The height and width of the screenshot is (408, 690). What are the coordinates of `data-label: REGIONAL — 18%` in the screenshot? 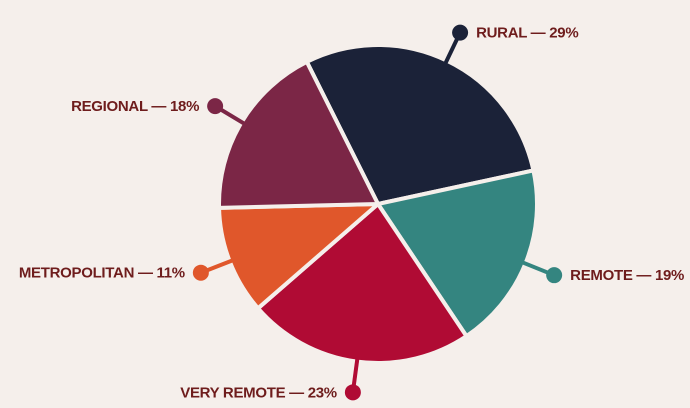 It's located at (135, 106).